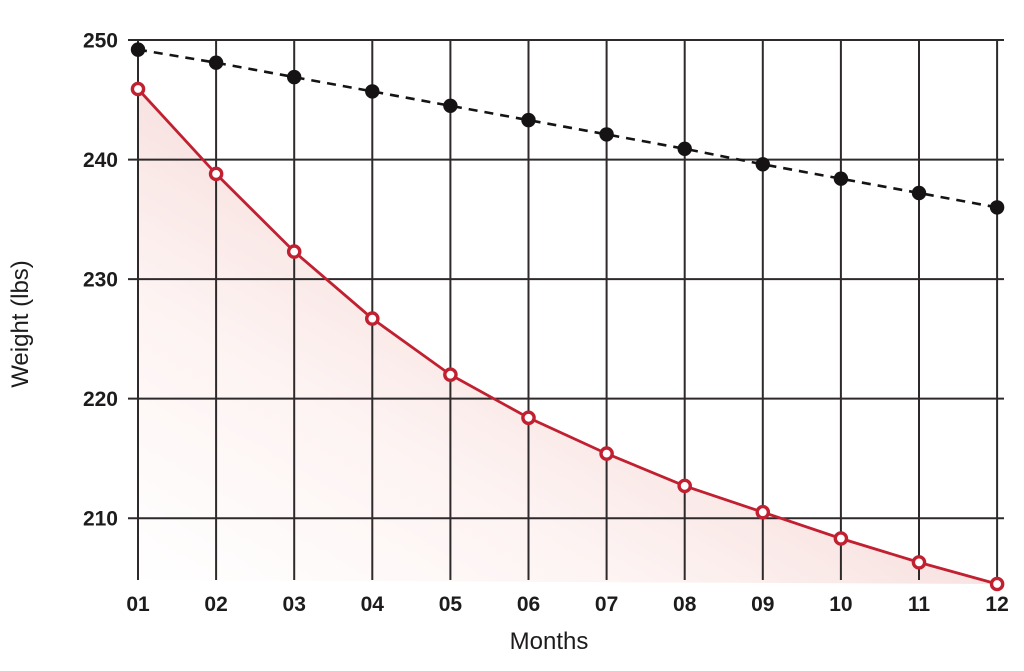 This screenshot has width=1024, height=671. I want to click on x-tick-label-08: 08, so click(685, 604).